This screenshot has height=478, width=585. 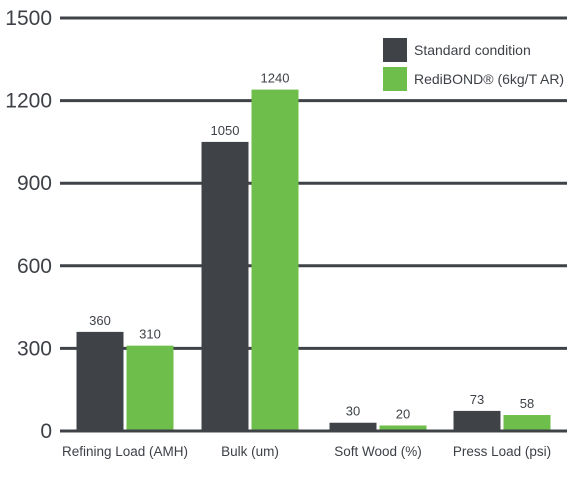 What do you see at coordinates (225, 130) in the screenshot?
I see `data-label: 1050` at bounding box center [225, 130].